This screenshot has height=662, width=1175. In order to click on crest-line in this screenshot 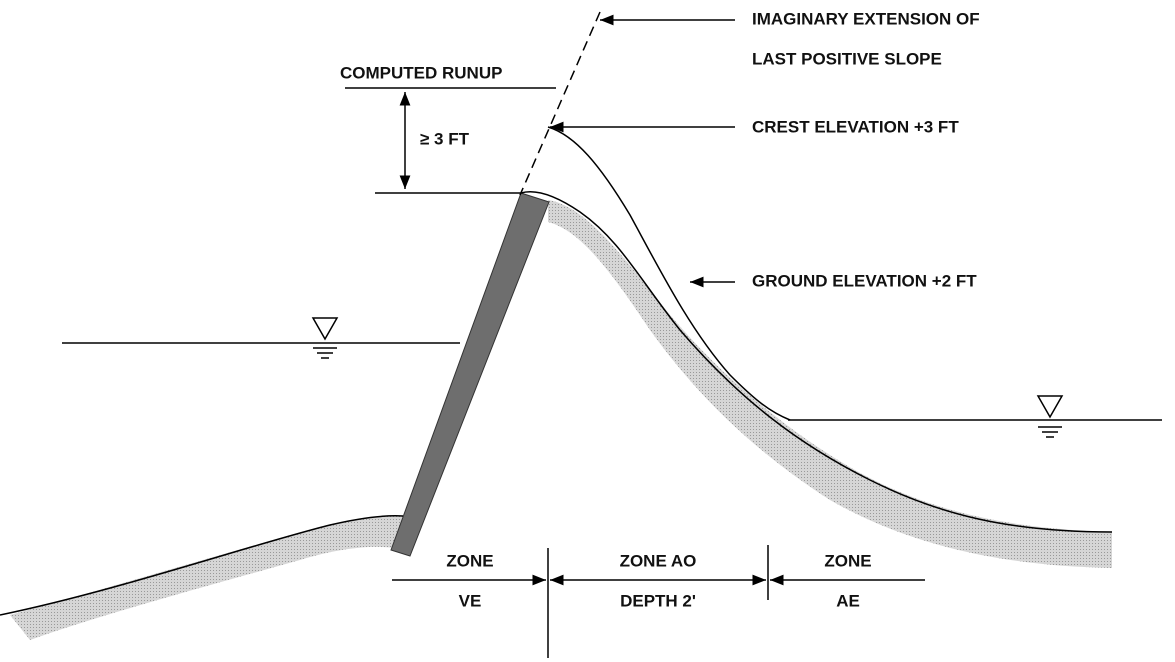, I will do `click(669, 273)`.